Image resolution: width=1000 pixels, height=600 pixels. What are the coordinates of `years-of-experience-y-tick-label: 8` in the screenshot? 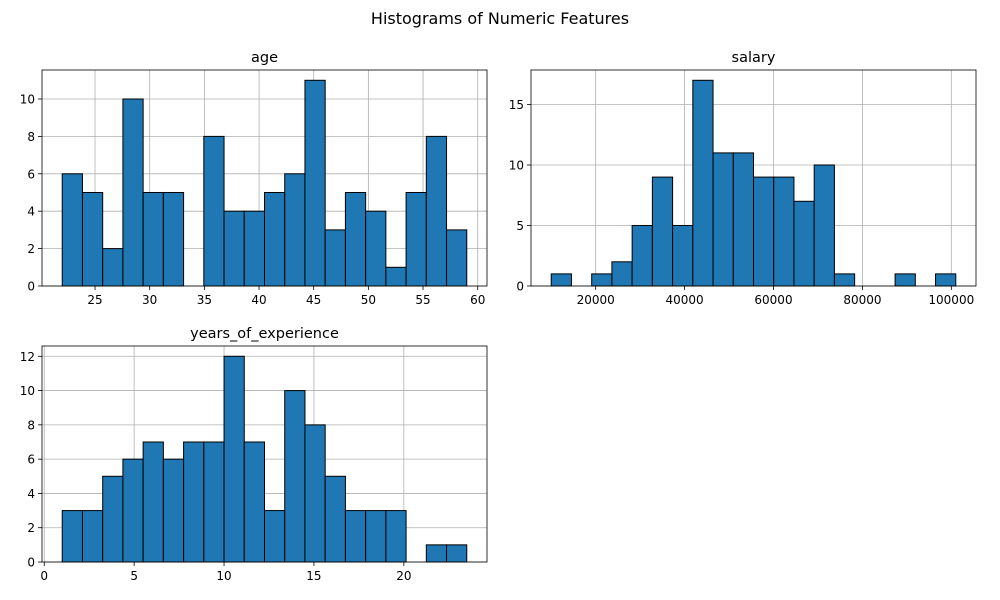 It's located at (31, 425).